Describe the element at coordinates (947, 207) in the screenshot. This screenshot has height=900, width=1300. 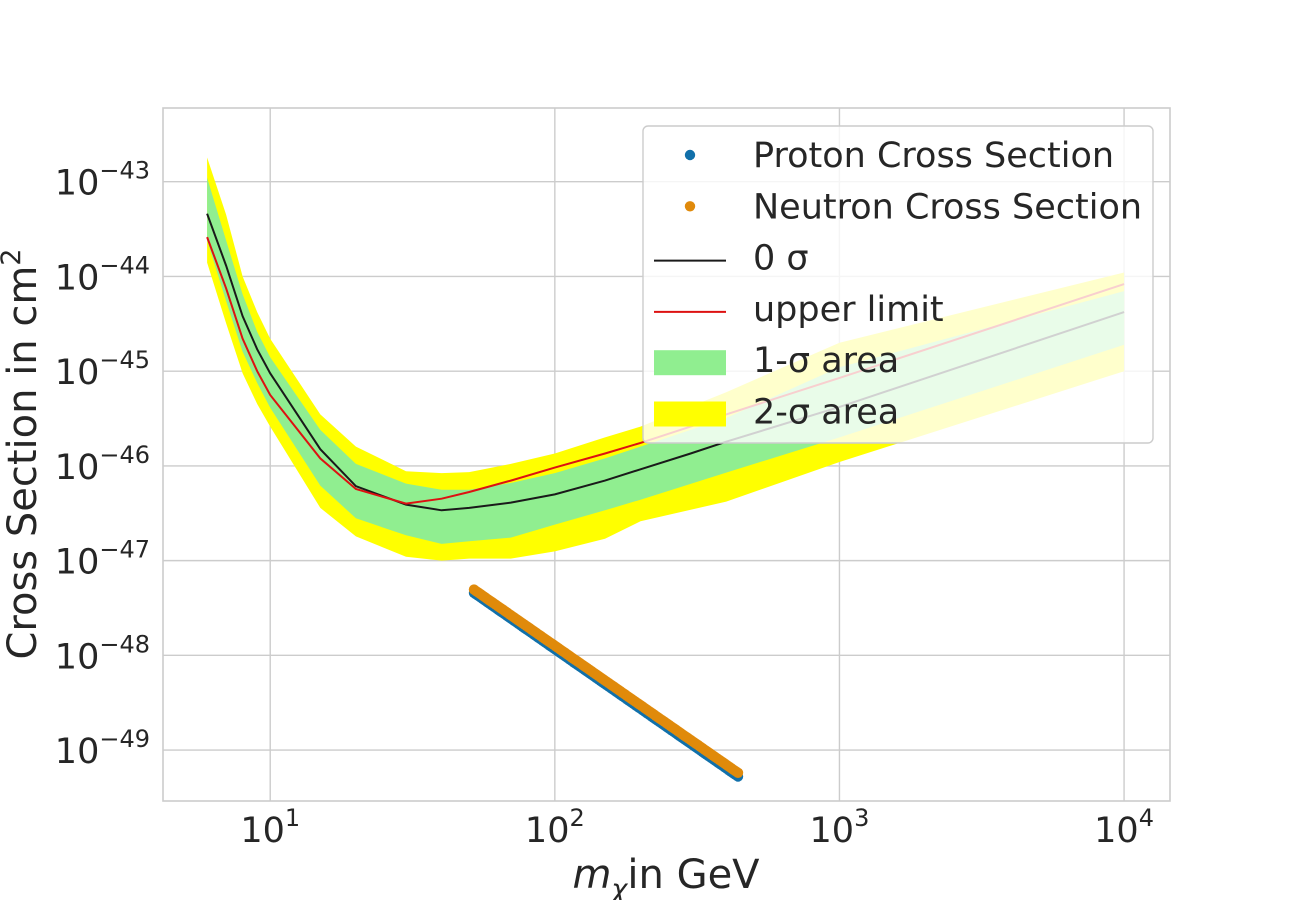
I see `legend-label: Neutron Cross Section` at that location.